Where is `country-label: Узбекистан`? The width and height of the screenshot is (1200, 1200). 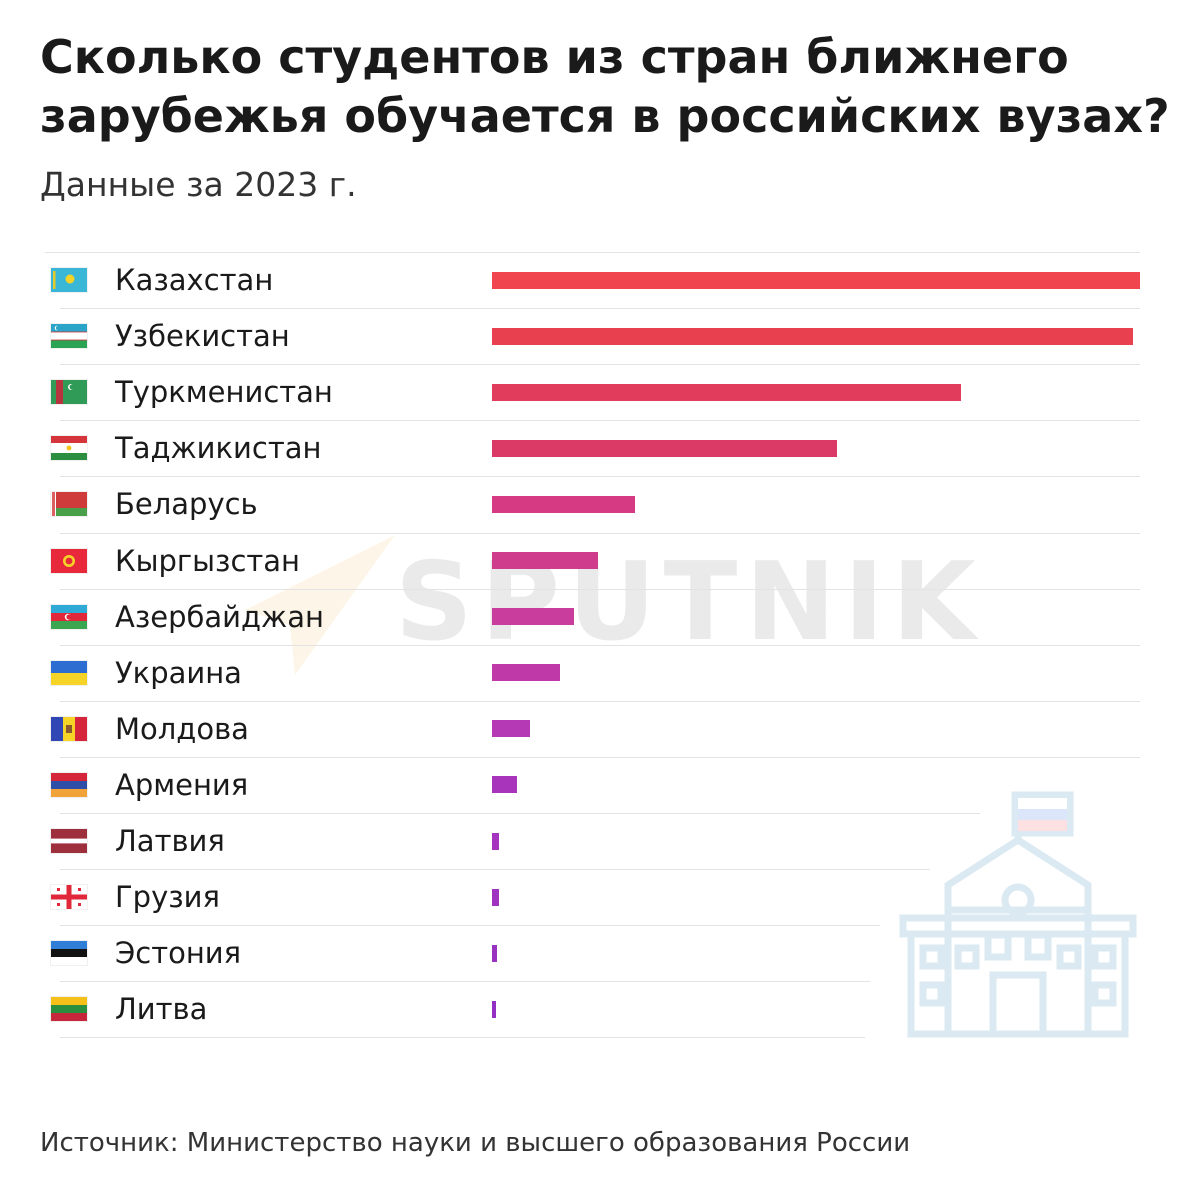 country-label: Узбекистан is located at coordinates (202, 336).